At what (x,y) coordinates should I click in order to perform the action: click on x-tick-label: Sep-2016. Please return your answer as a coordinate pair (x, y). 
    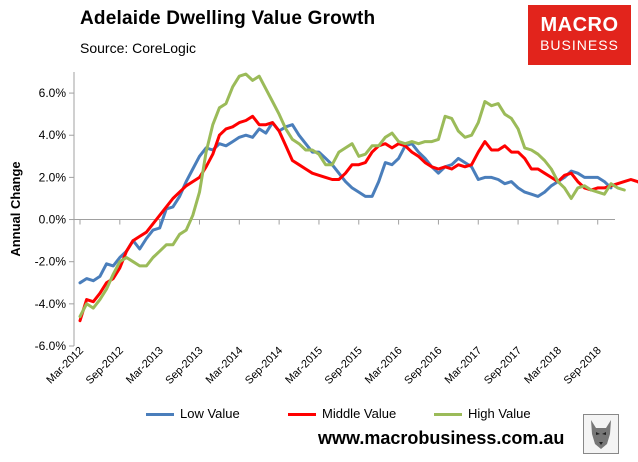
    Looking at the image, I should click on (423, 366).